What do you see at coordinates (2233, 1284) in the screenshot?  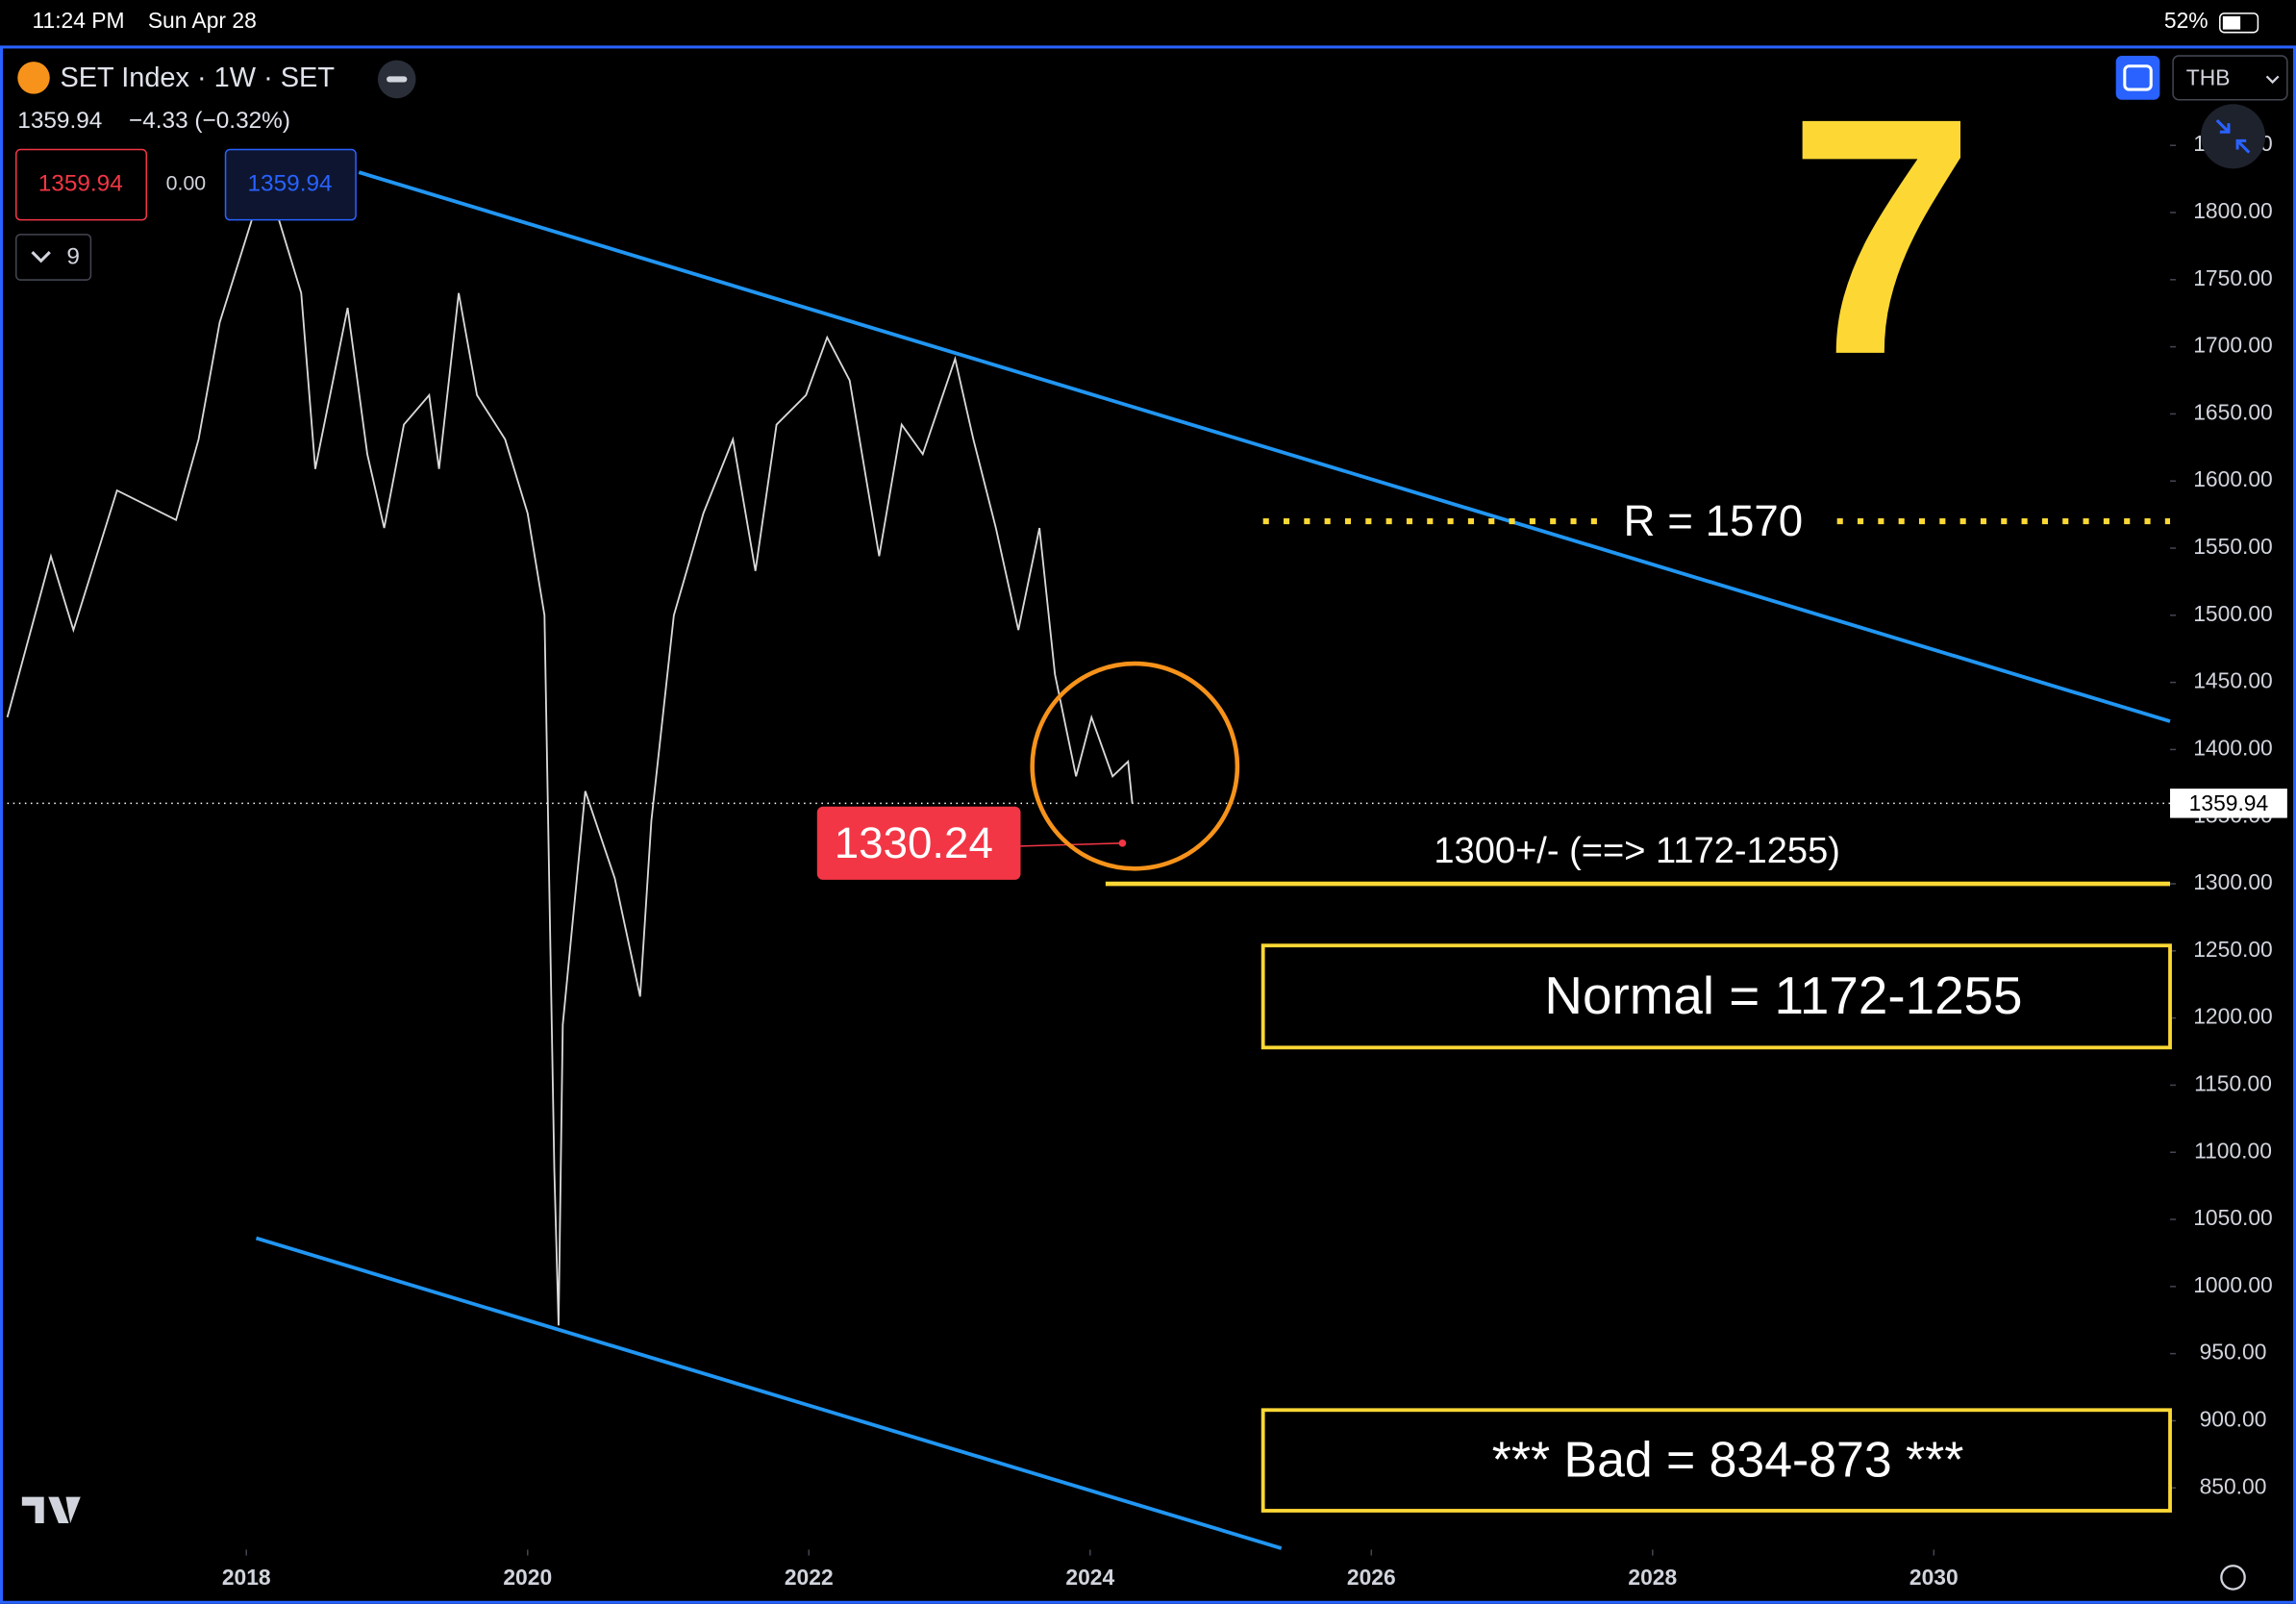 I see `y-tick-label: 1000.00` at bounding box center [2233, 1284].